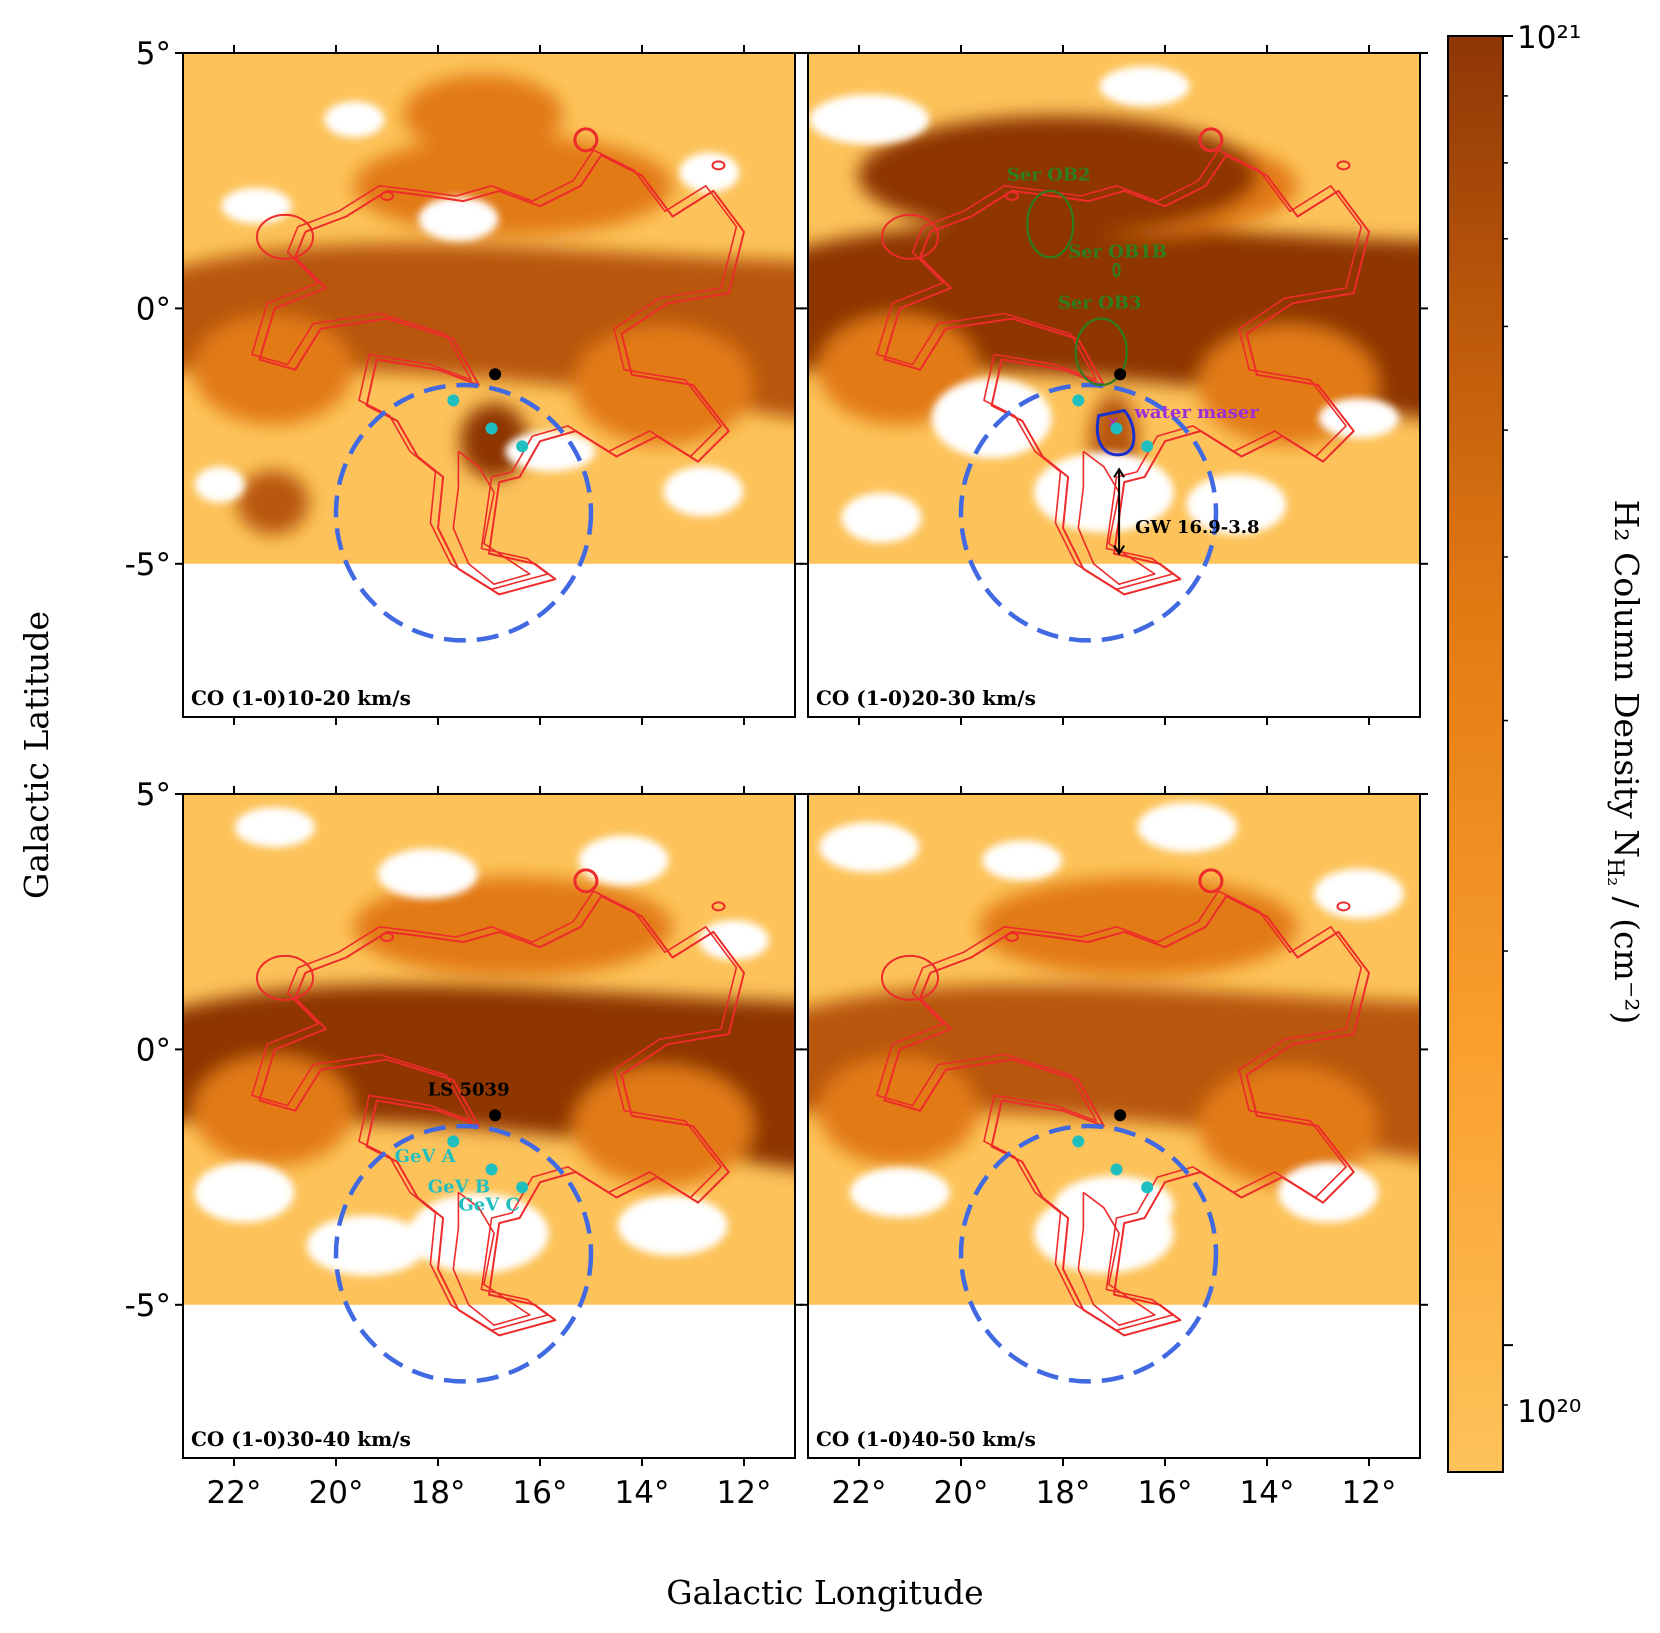 The image size is (1660, 1633). Describe the element at coordinates (642, 1493) in the screenshot. I see `x-tick-label: 14°` at that location.